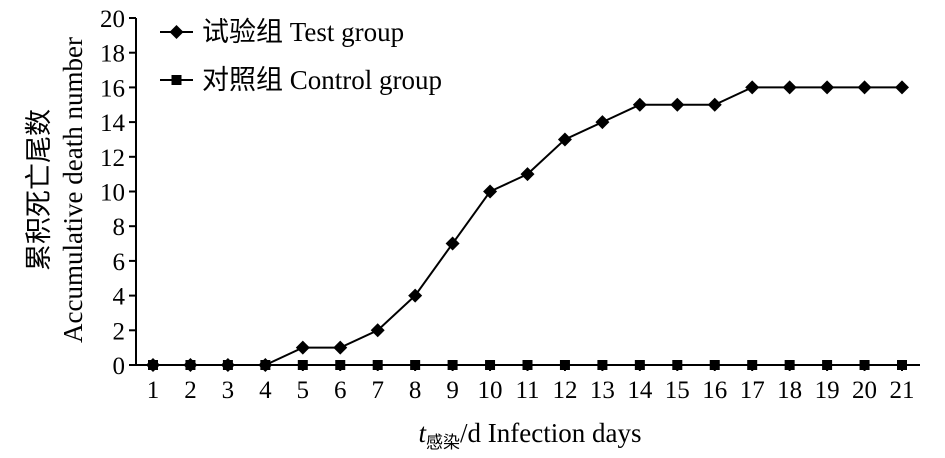 This screenshot has height=458, width=945. Describe the element at coordinates (640, 390) in the screenshot. I see `x-tick-label: 14` at that location.